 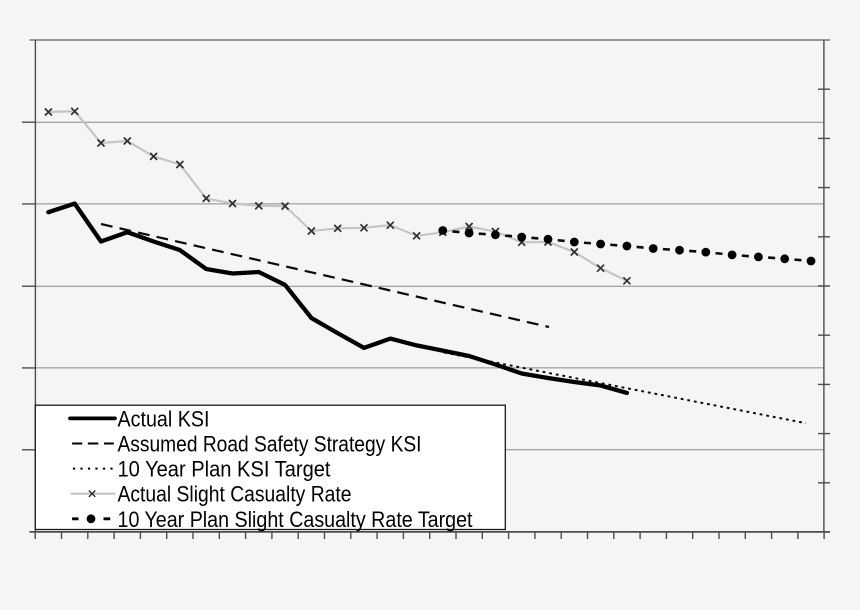 I want to click on svg-text: Actual Slight Casualty Rate, so click(x=235, y=494).